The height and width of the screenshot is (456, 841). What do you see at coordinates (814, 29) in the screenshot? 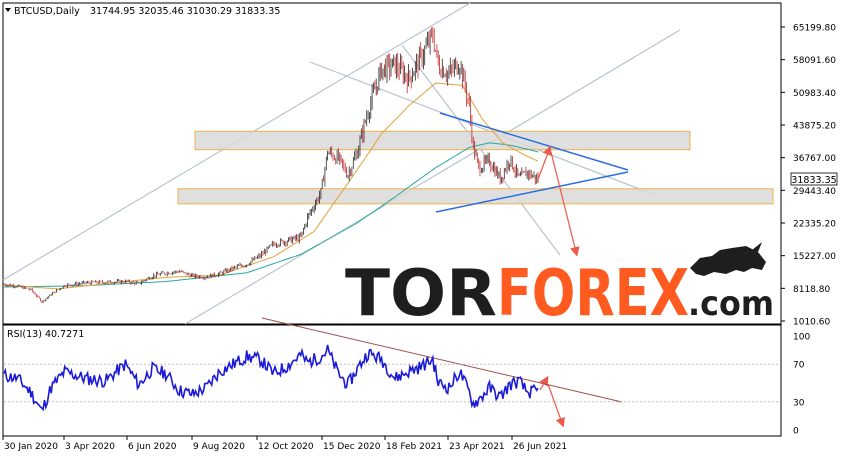
I see `price-tick-label: 65199.80` at bounding box center [814, 29].